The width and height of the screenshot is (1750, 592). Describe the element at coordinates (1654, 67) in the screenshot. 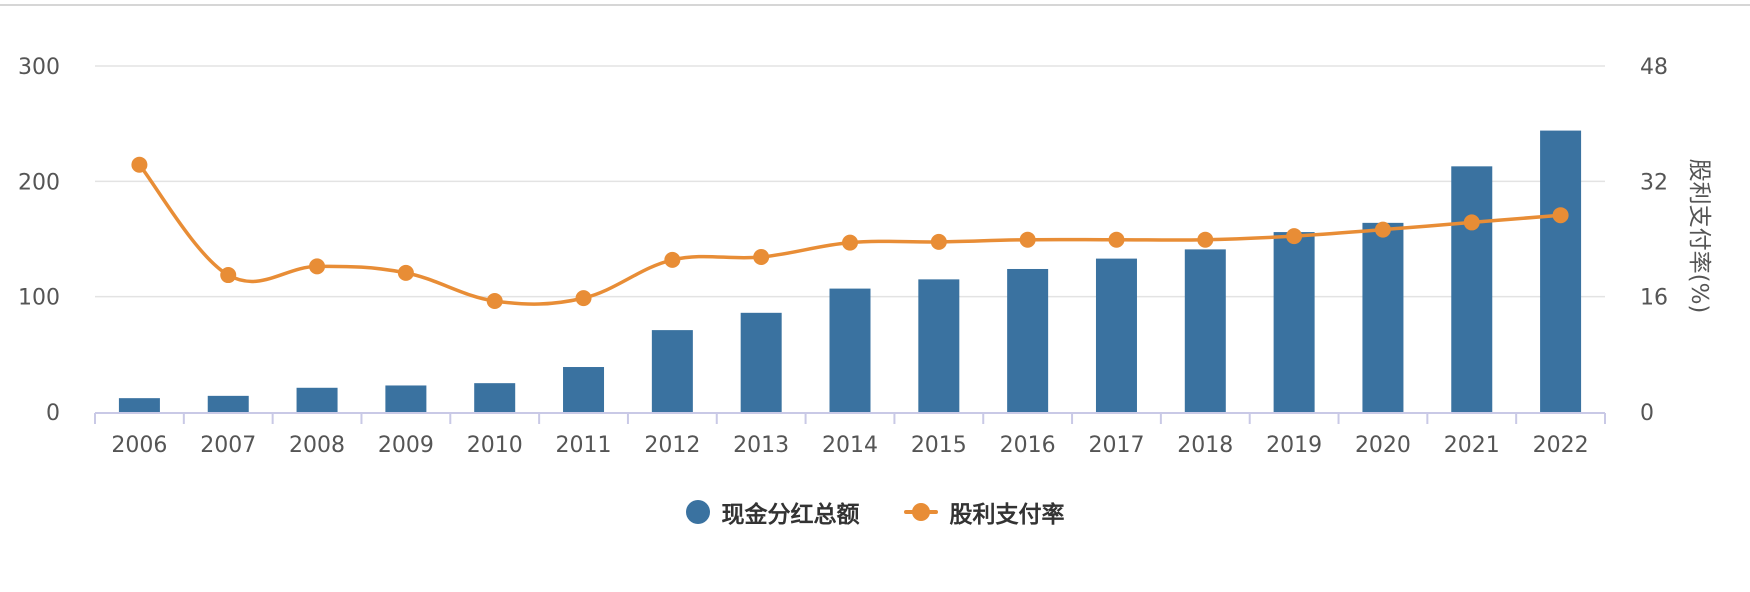

I see `right-tick-label: 48` at that location.